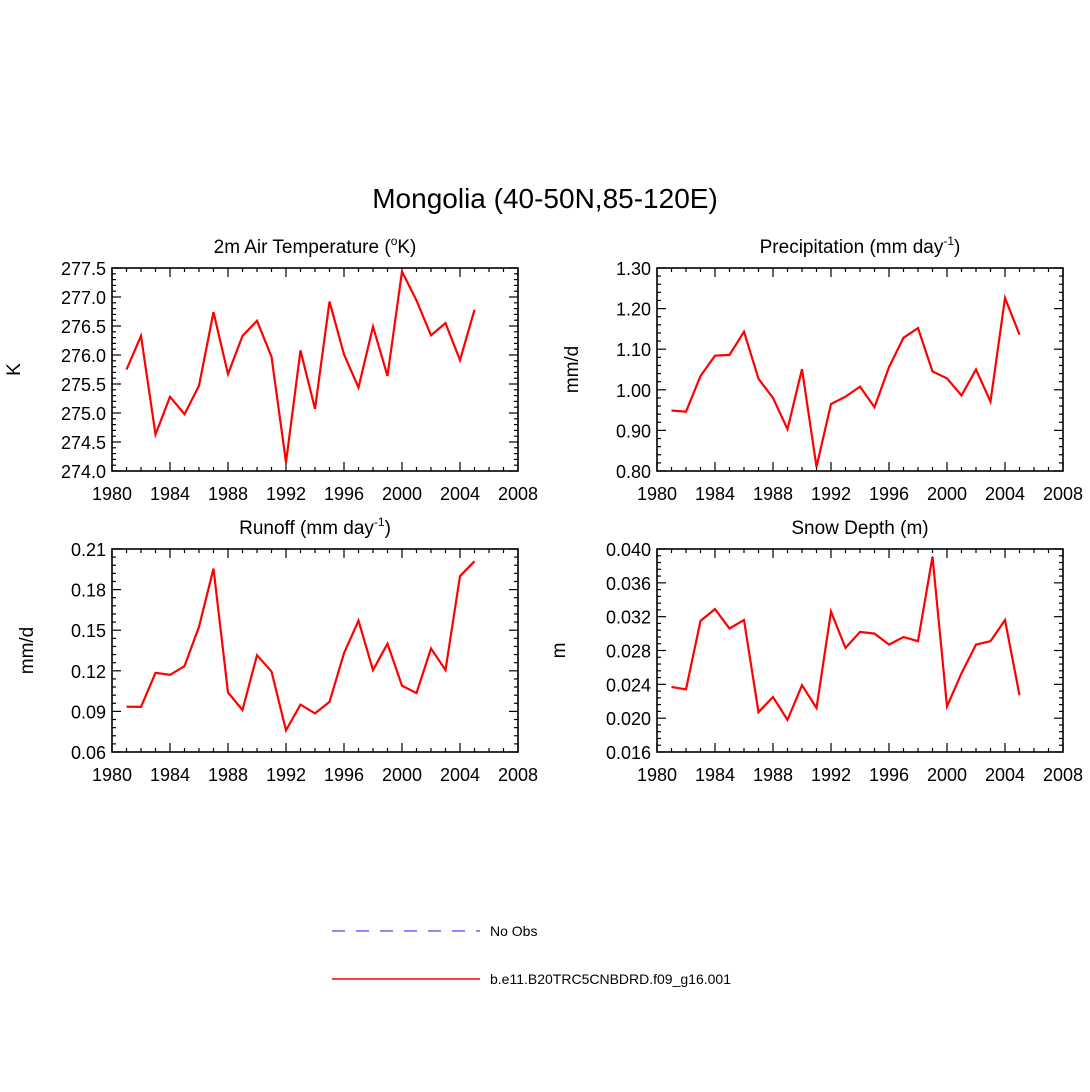 The height and width of the screenshot is (1092, 1090). What do you see at coordinates (633, 431) in the screenshot?
I see `y-tick-label: 0.90` at bounding box center [633, 431].